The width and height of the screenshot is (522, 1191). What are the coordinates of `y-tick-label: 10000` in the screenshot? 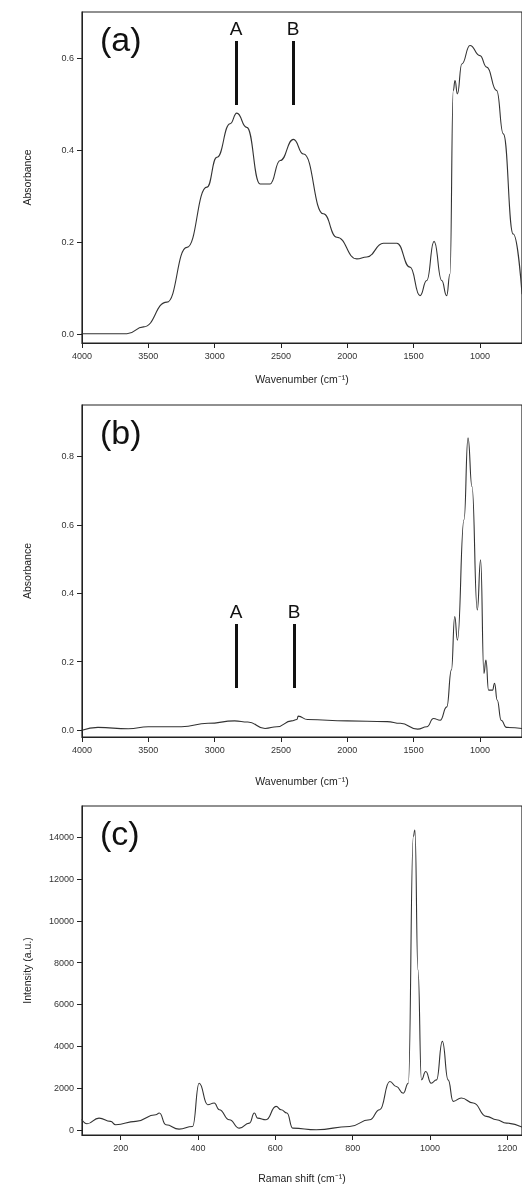 It's located at (61, 920).